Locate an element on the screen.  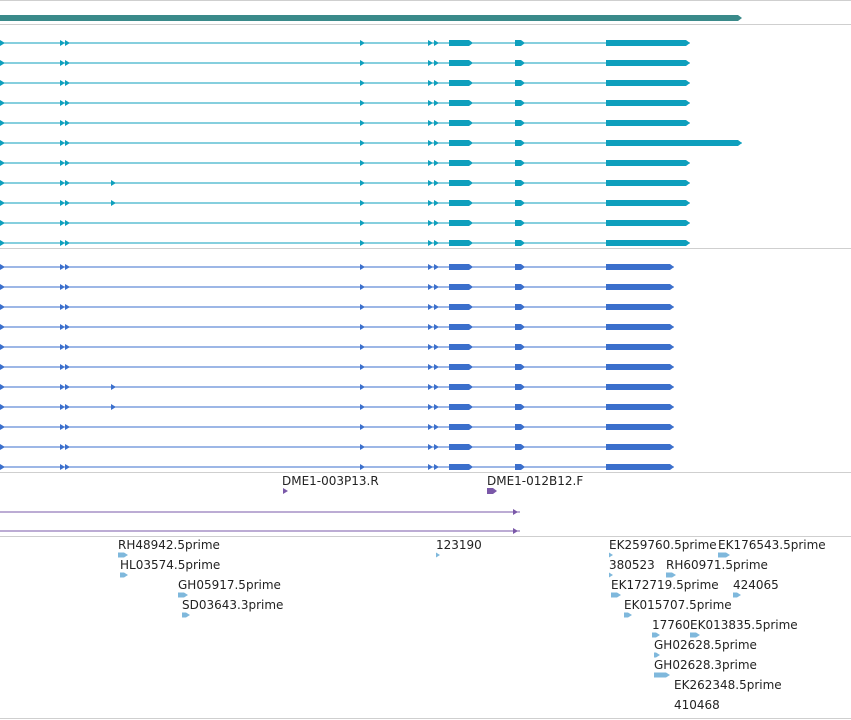
primer-label: DME1-003P13.R is located at coordinates (330, 481).